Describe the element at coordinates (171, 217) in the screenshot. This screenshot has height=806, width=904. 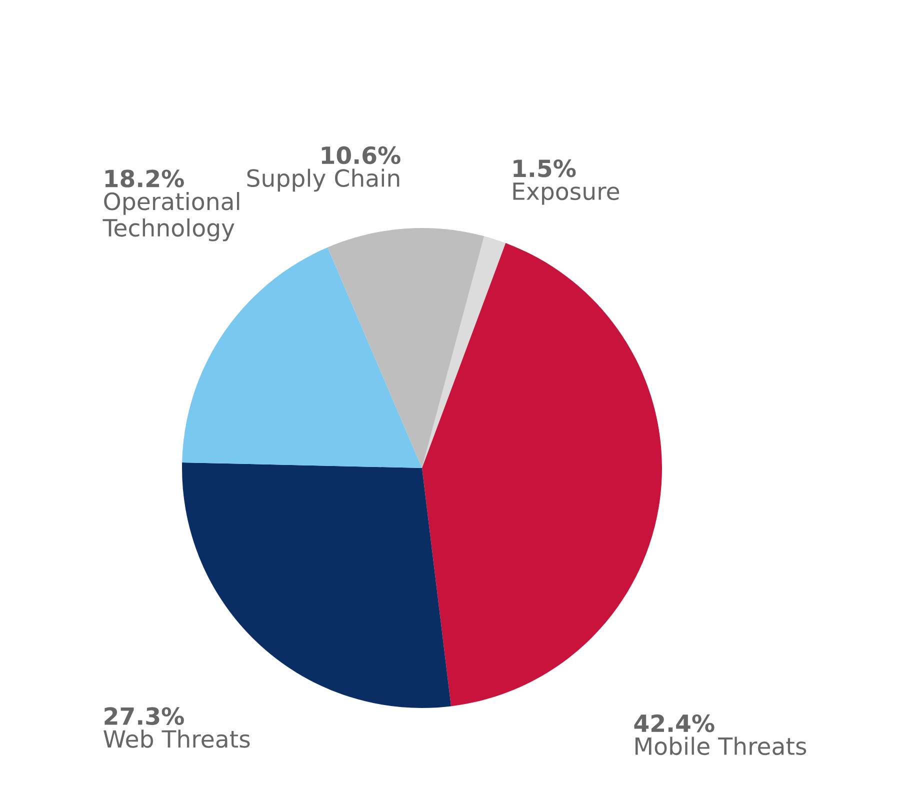
I see `slice-label: Operational Technology` at that location.